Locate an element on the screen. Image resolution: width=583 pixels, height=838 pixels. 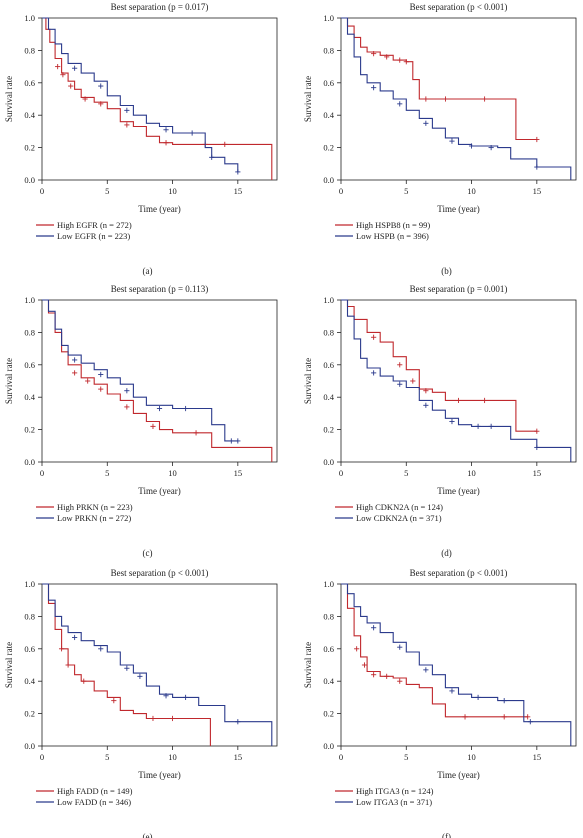
panel-label: (a) is located at coordinates (148, 271).